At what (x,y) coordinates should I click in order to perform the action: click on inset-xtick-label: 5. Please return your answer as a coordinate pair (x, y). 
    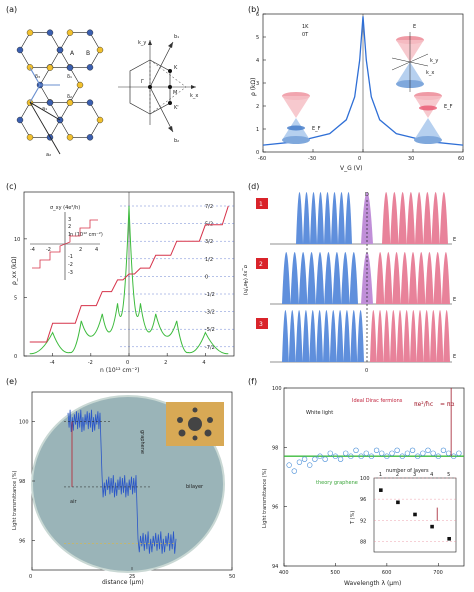
    Looking at the image, I should click on (448, 475).